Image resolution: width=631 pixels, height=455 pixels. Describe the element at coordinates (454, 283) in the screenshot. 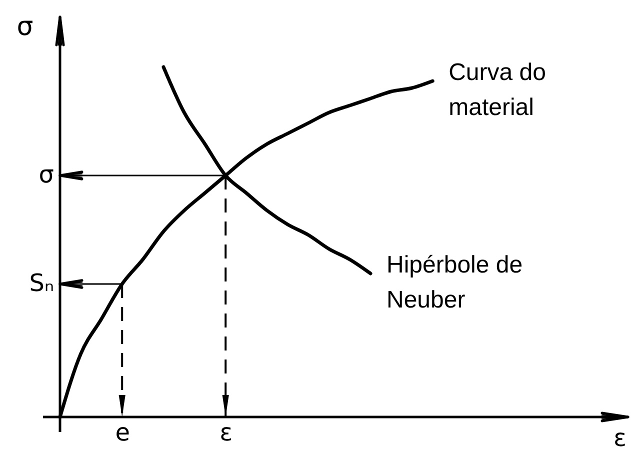

I see `series-label: Hipérbole de Neuber` at that location.